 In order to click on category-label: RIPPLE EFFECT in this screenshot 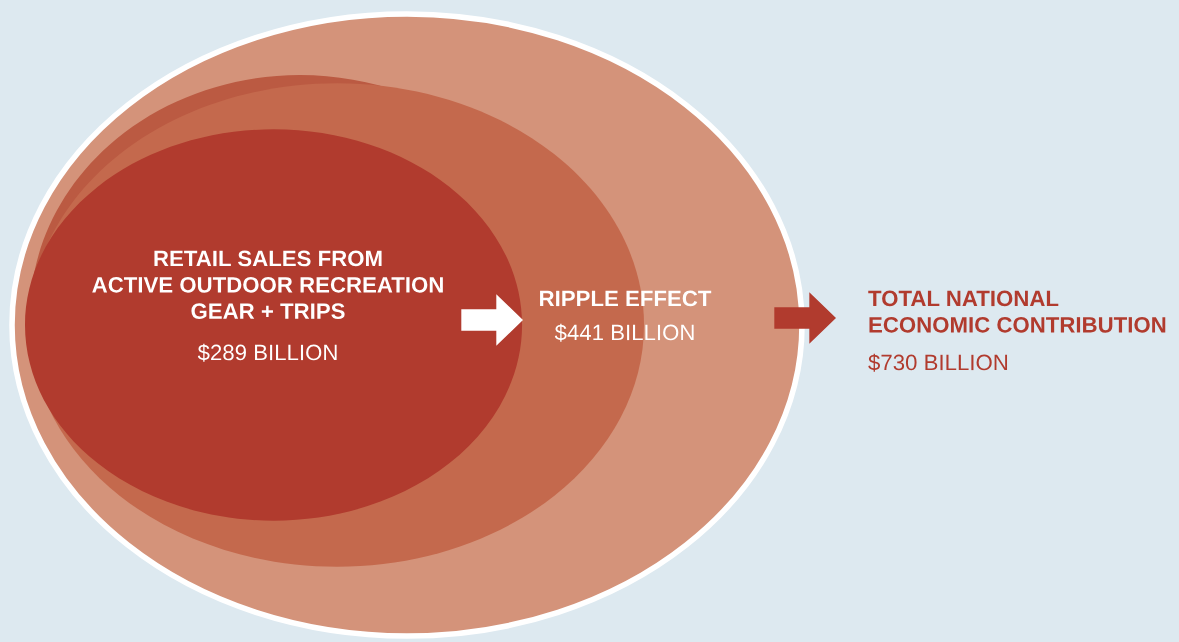, I will do `click(626, 298)`.